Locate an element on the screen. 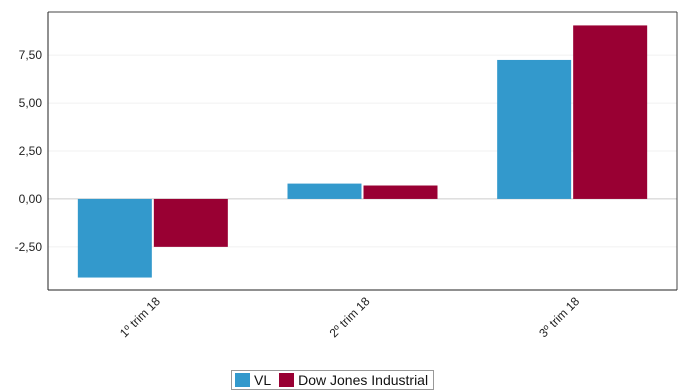 The image size is (689, 392). x-tick-label: 1º trim 18 is located at coordinates (140, 317).